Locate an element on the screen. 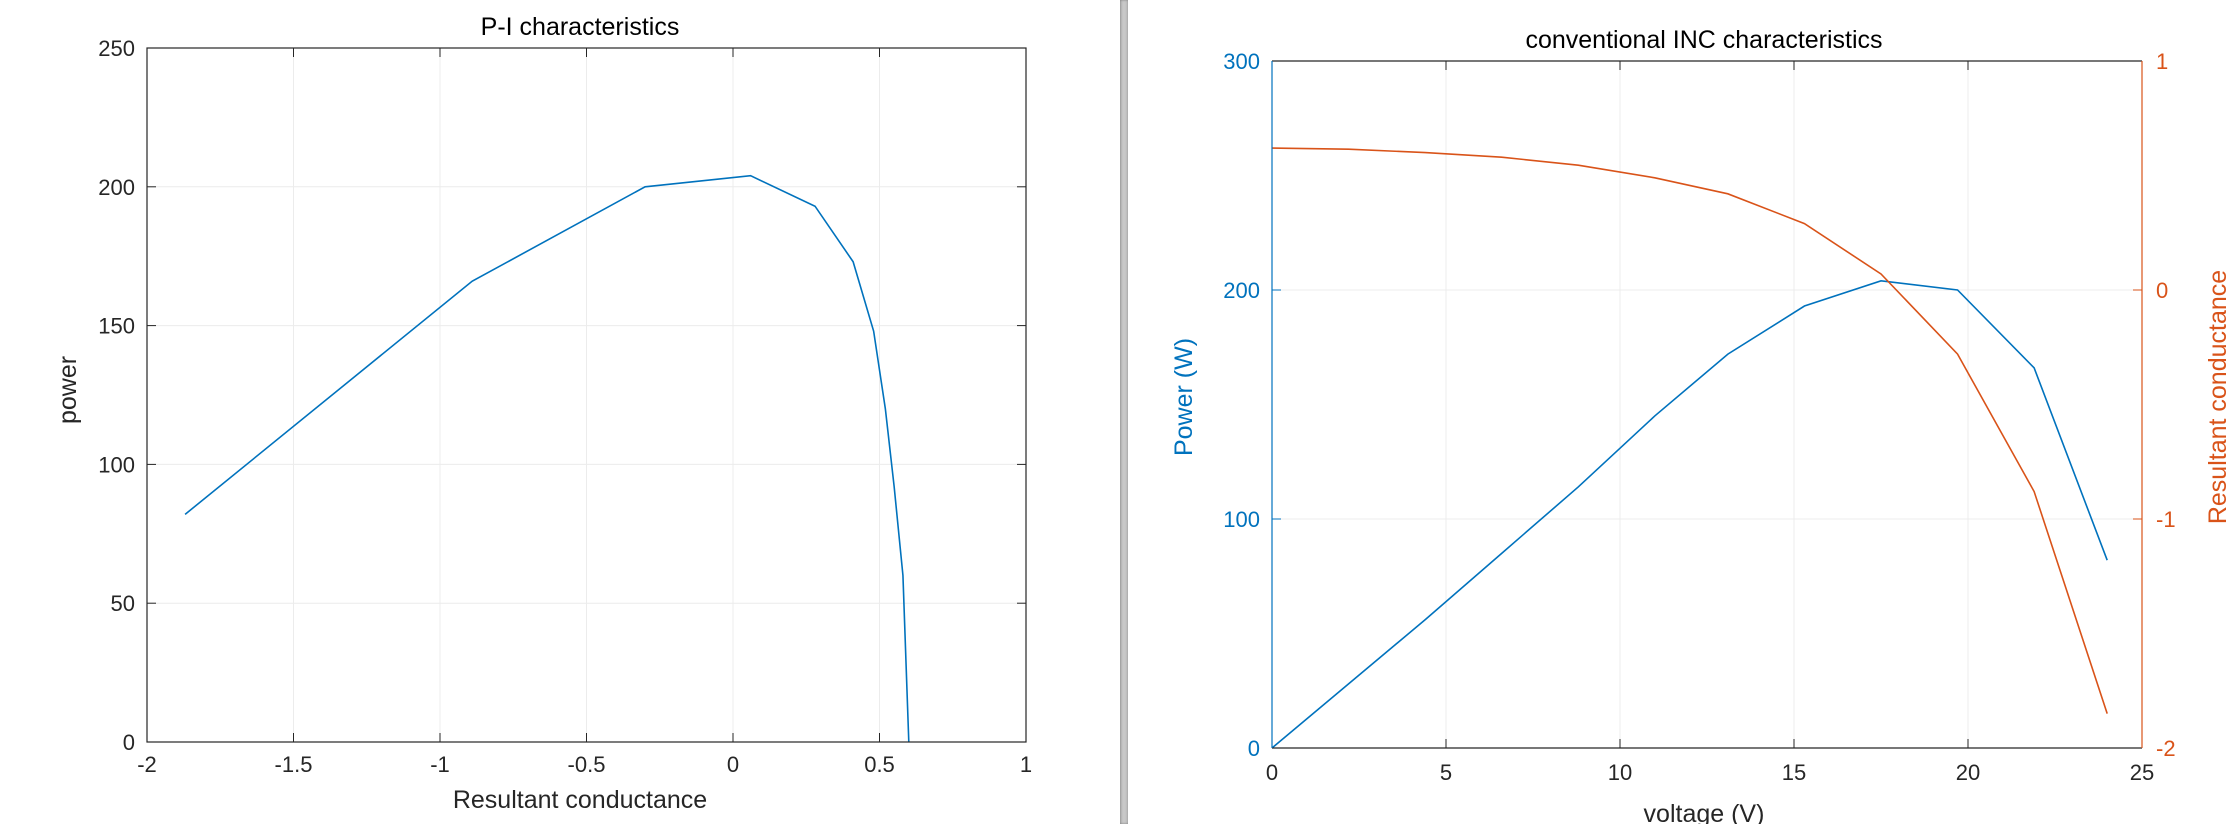  y-axis-label: power is located at coordinates (68, 390).